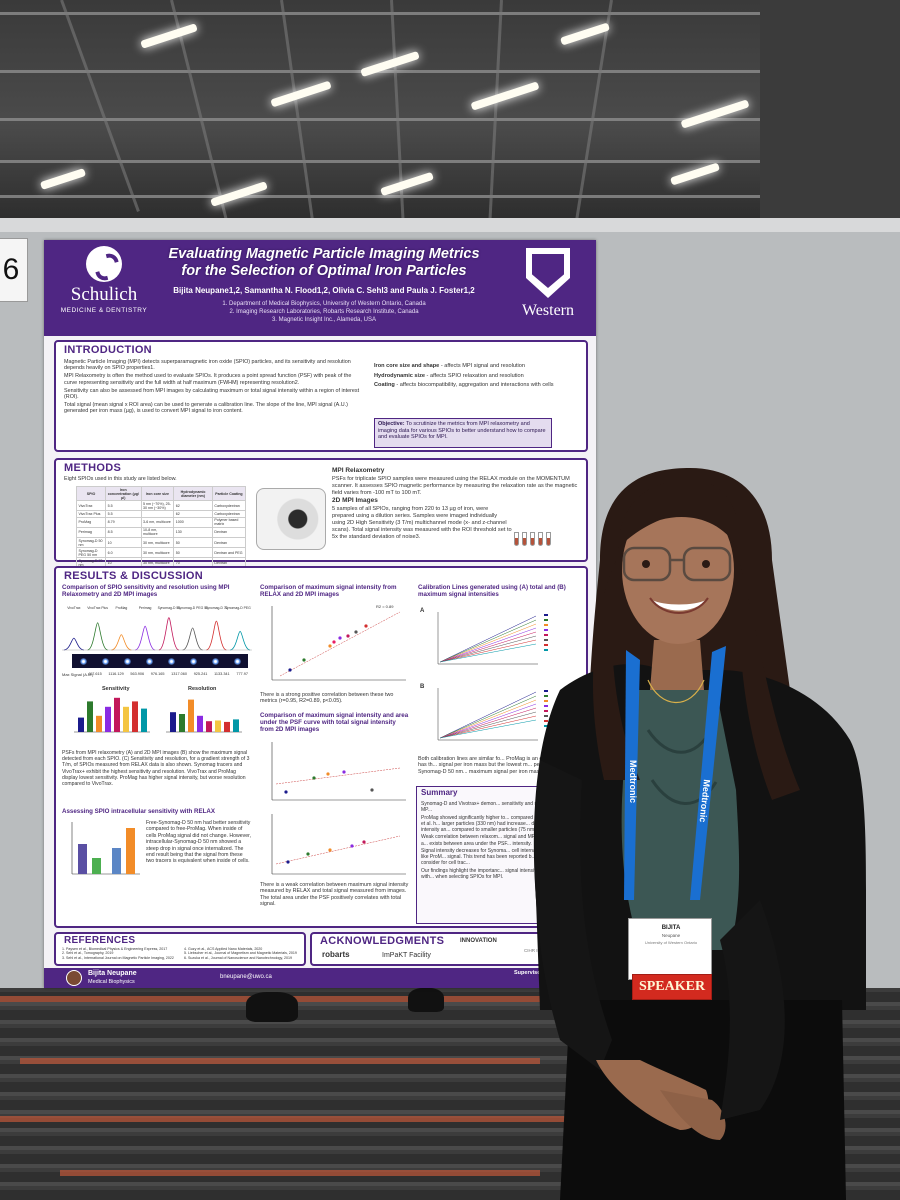 This screenshot has height=1200, width=900. Describe the element at coordinates (672, 987) in the screenshot. I see `speaker-ribbon: SPEAKER` at that location.